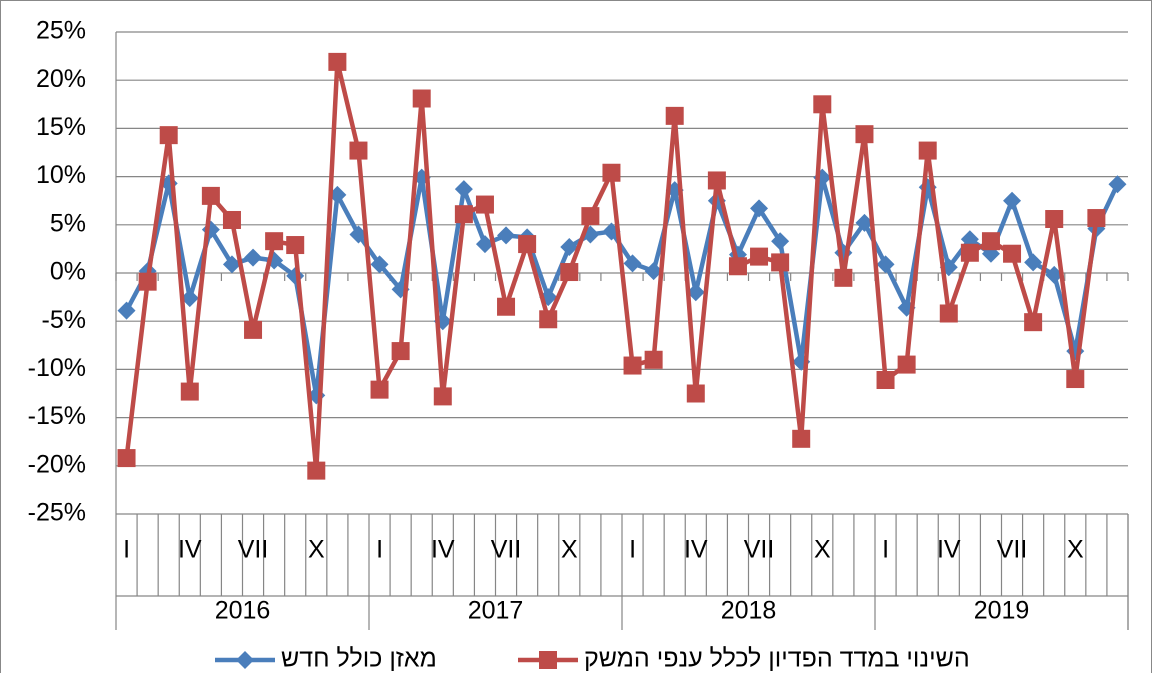 The width and height of the screenshot is (1152, 678). Describe the element at coordinates (61, 175) in the screenshot. I see `y-tick-label: 10%` at that location.